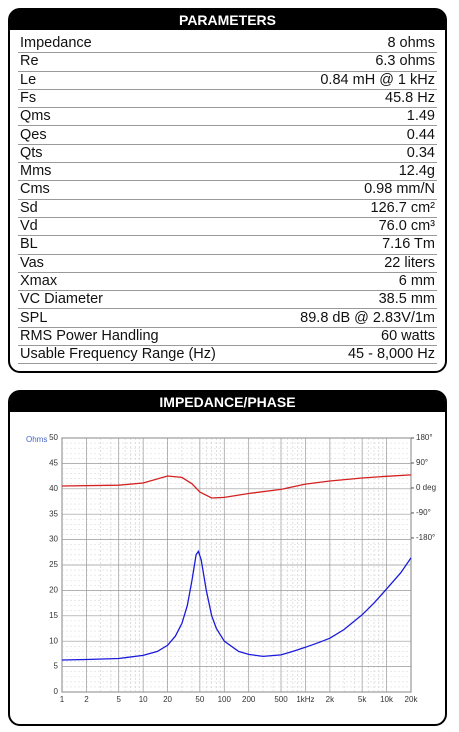 The image size is (459, 732). What do you see at coordinates (29, 61) in the screenshot?
I see `parameter-label: Re` at bounding box center [29, 61].